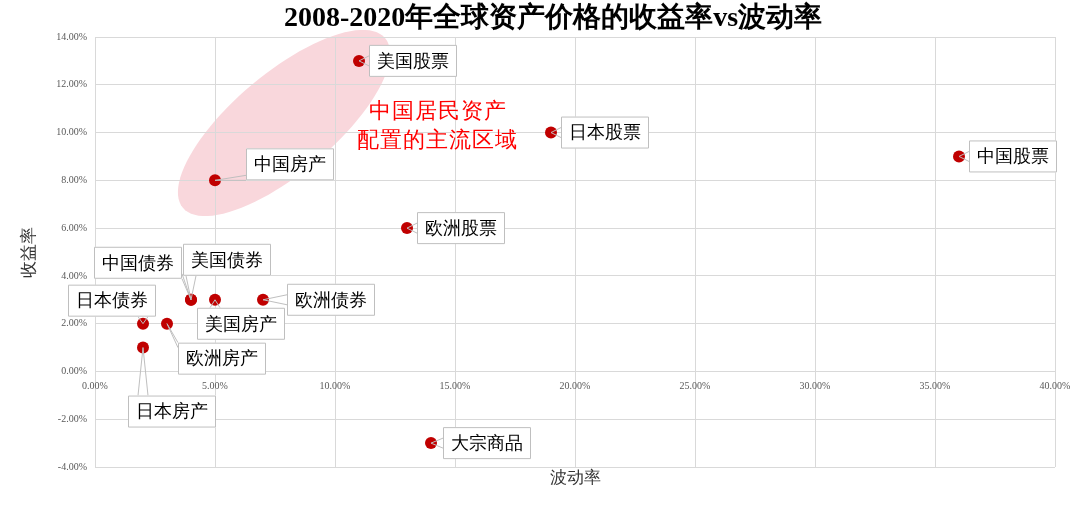 The image size is (1080, 528). I want to click on series-label: 欧洲房产, so click(222, 358).